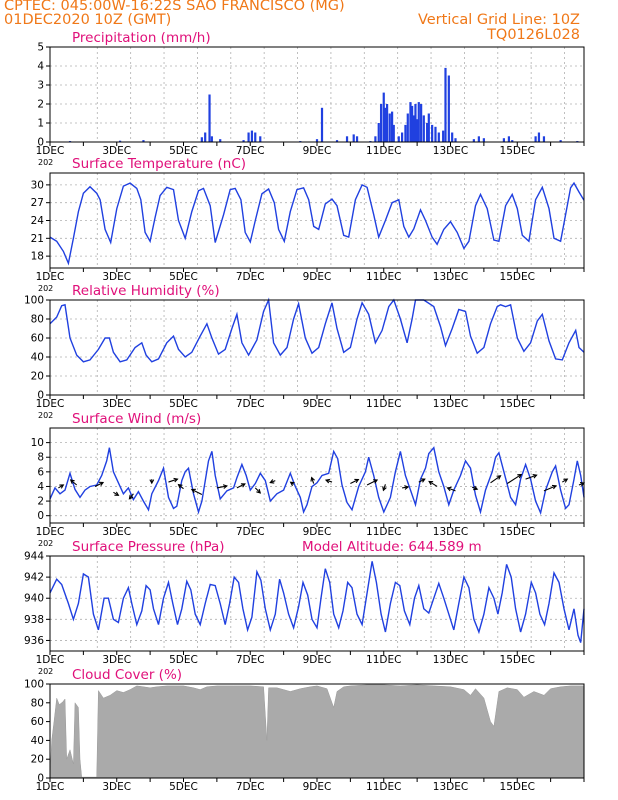 This screenshot has width=618, height=800. I want to click on y-tick-label: 5, so click(40, 48).